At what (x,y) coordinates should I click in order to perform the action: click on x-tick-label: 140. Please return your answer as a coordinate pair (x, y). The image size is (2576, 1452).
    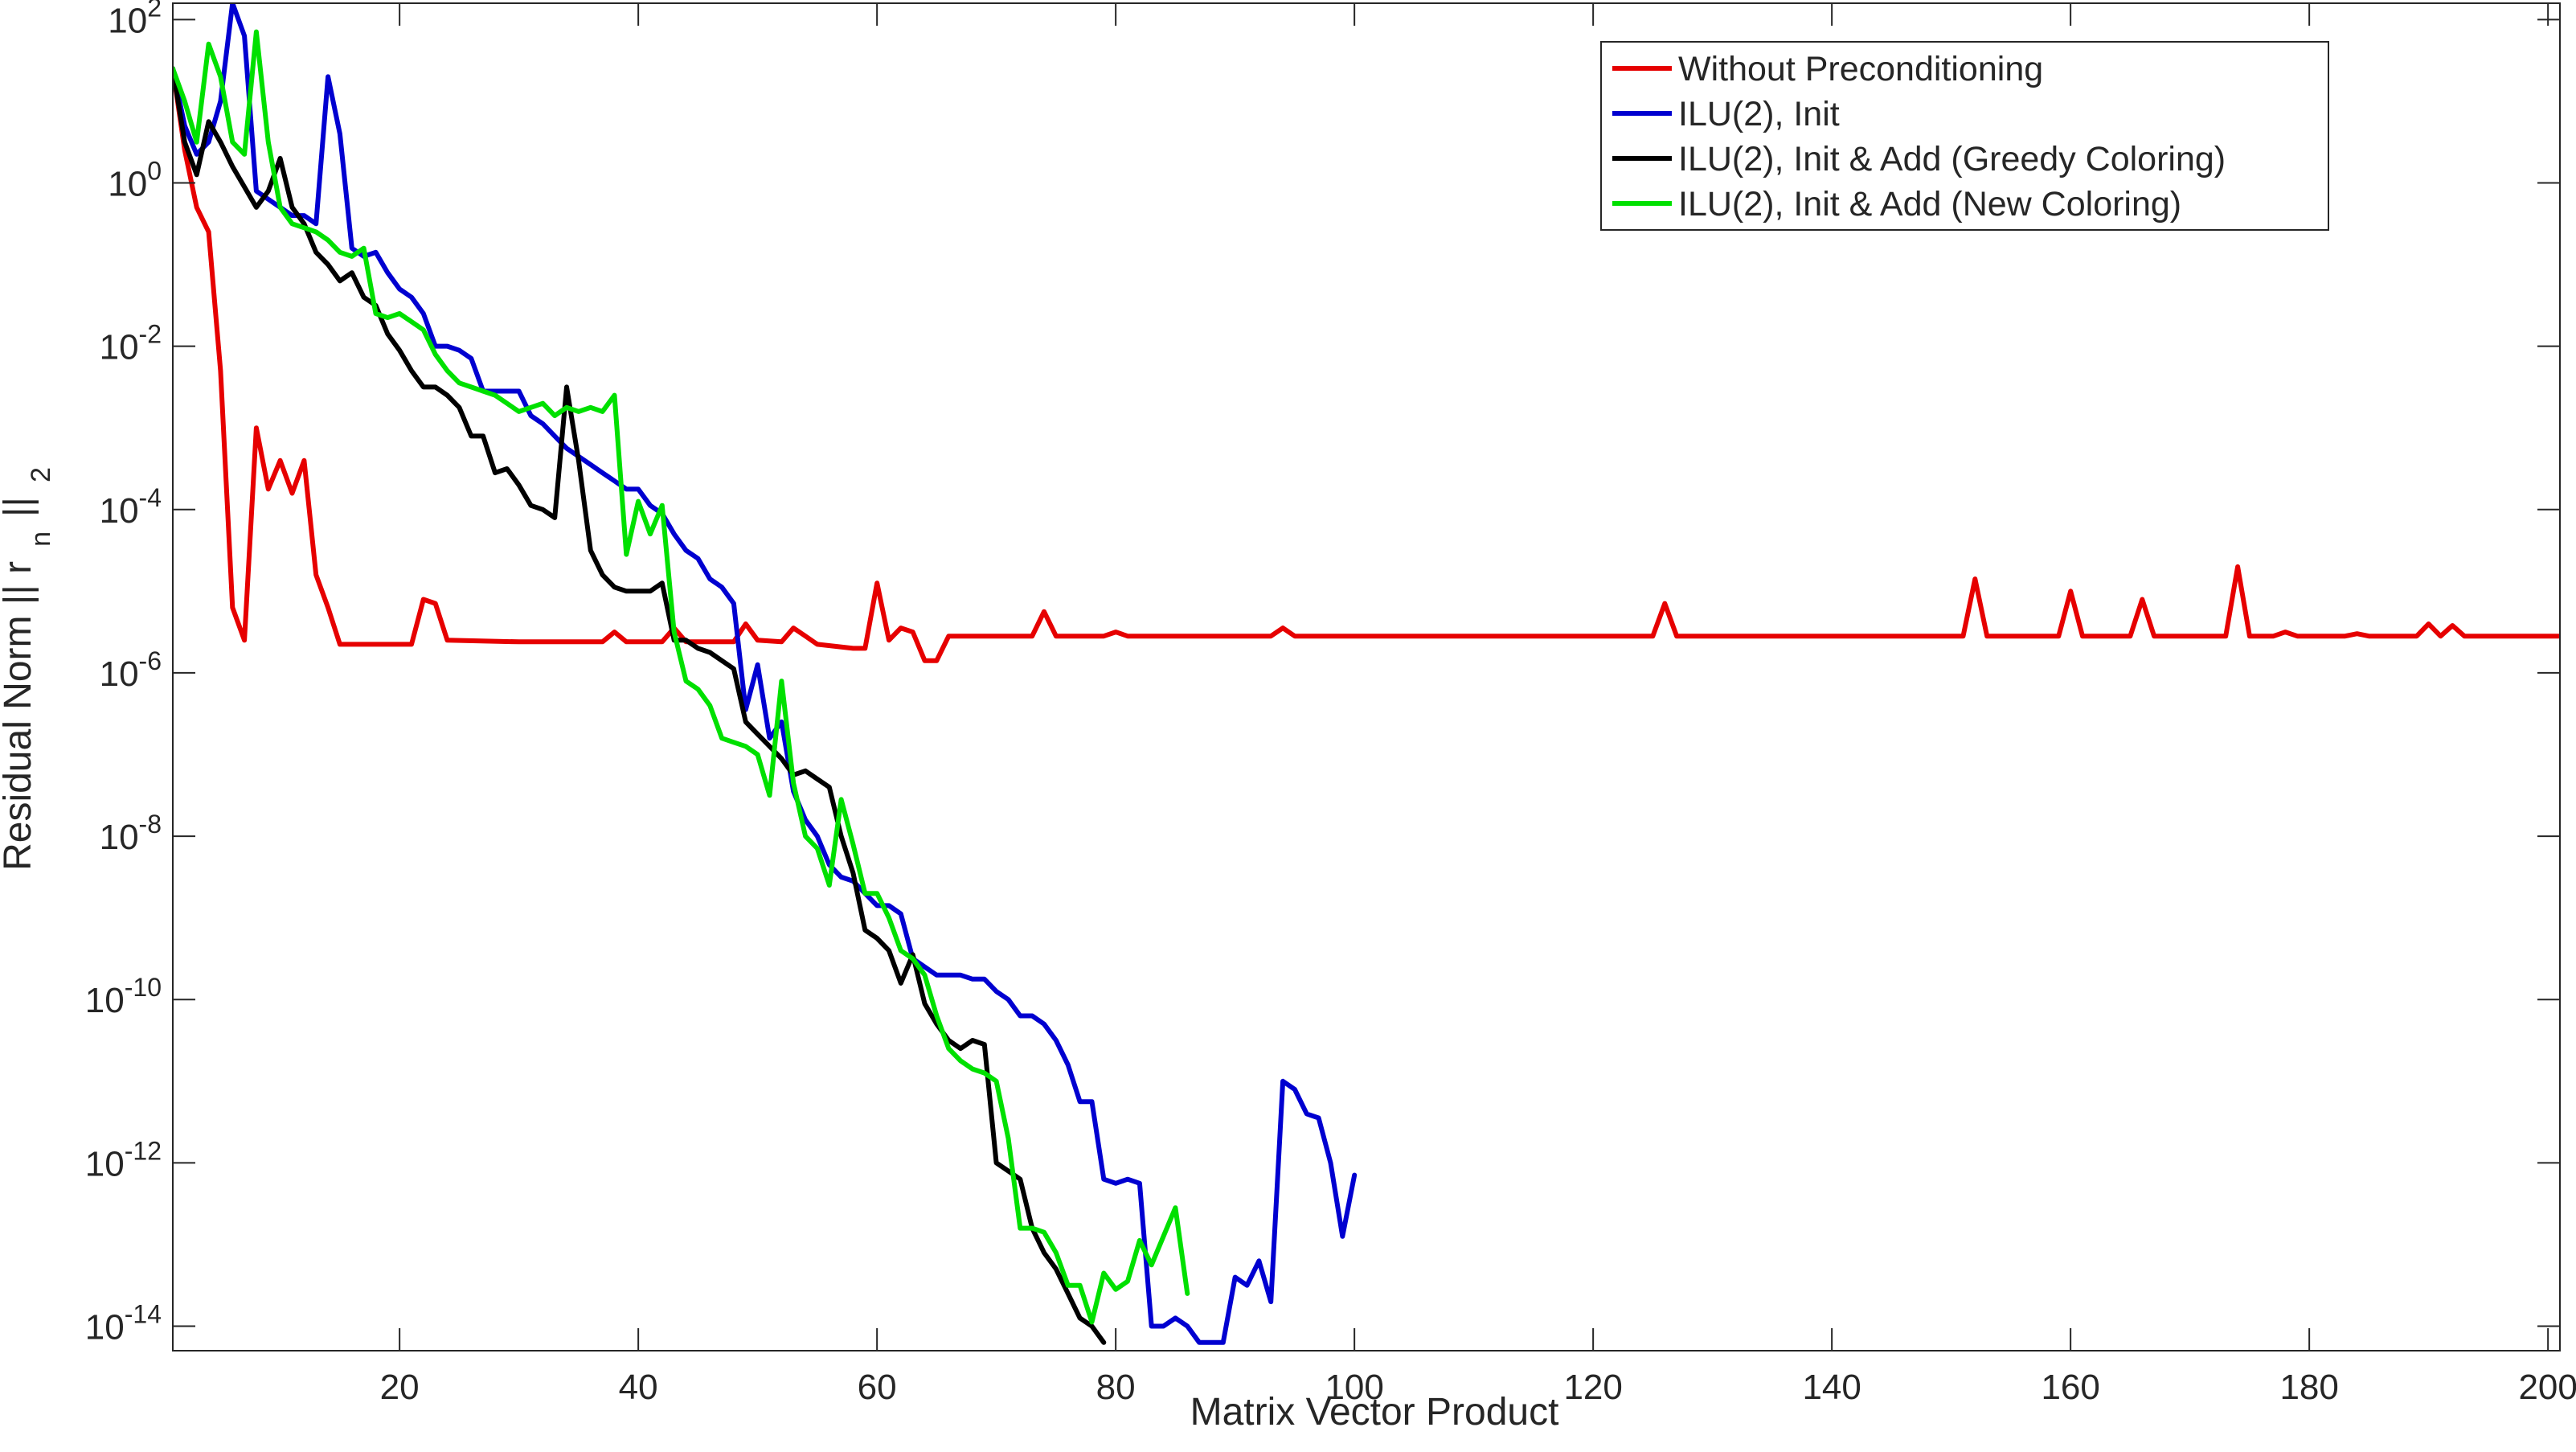
    Looking at the image, I should click on (1831, 1387).